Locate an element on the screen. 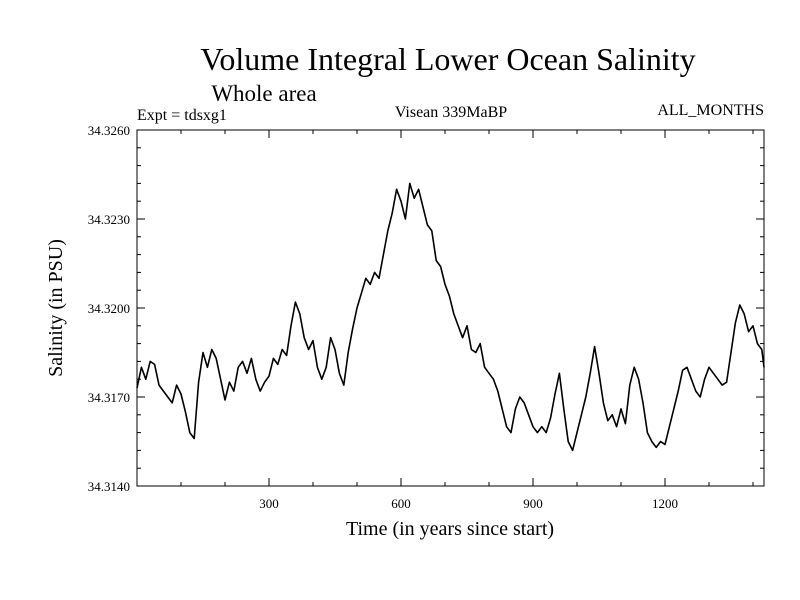 This screenshot has width=800, height=600. chart-title: Volume Integral Lower Ocean Salinity is located at coordinates (447, 59).